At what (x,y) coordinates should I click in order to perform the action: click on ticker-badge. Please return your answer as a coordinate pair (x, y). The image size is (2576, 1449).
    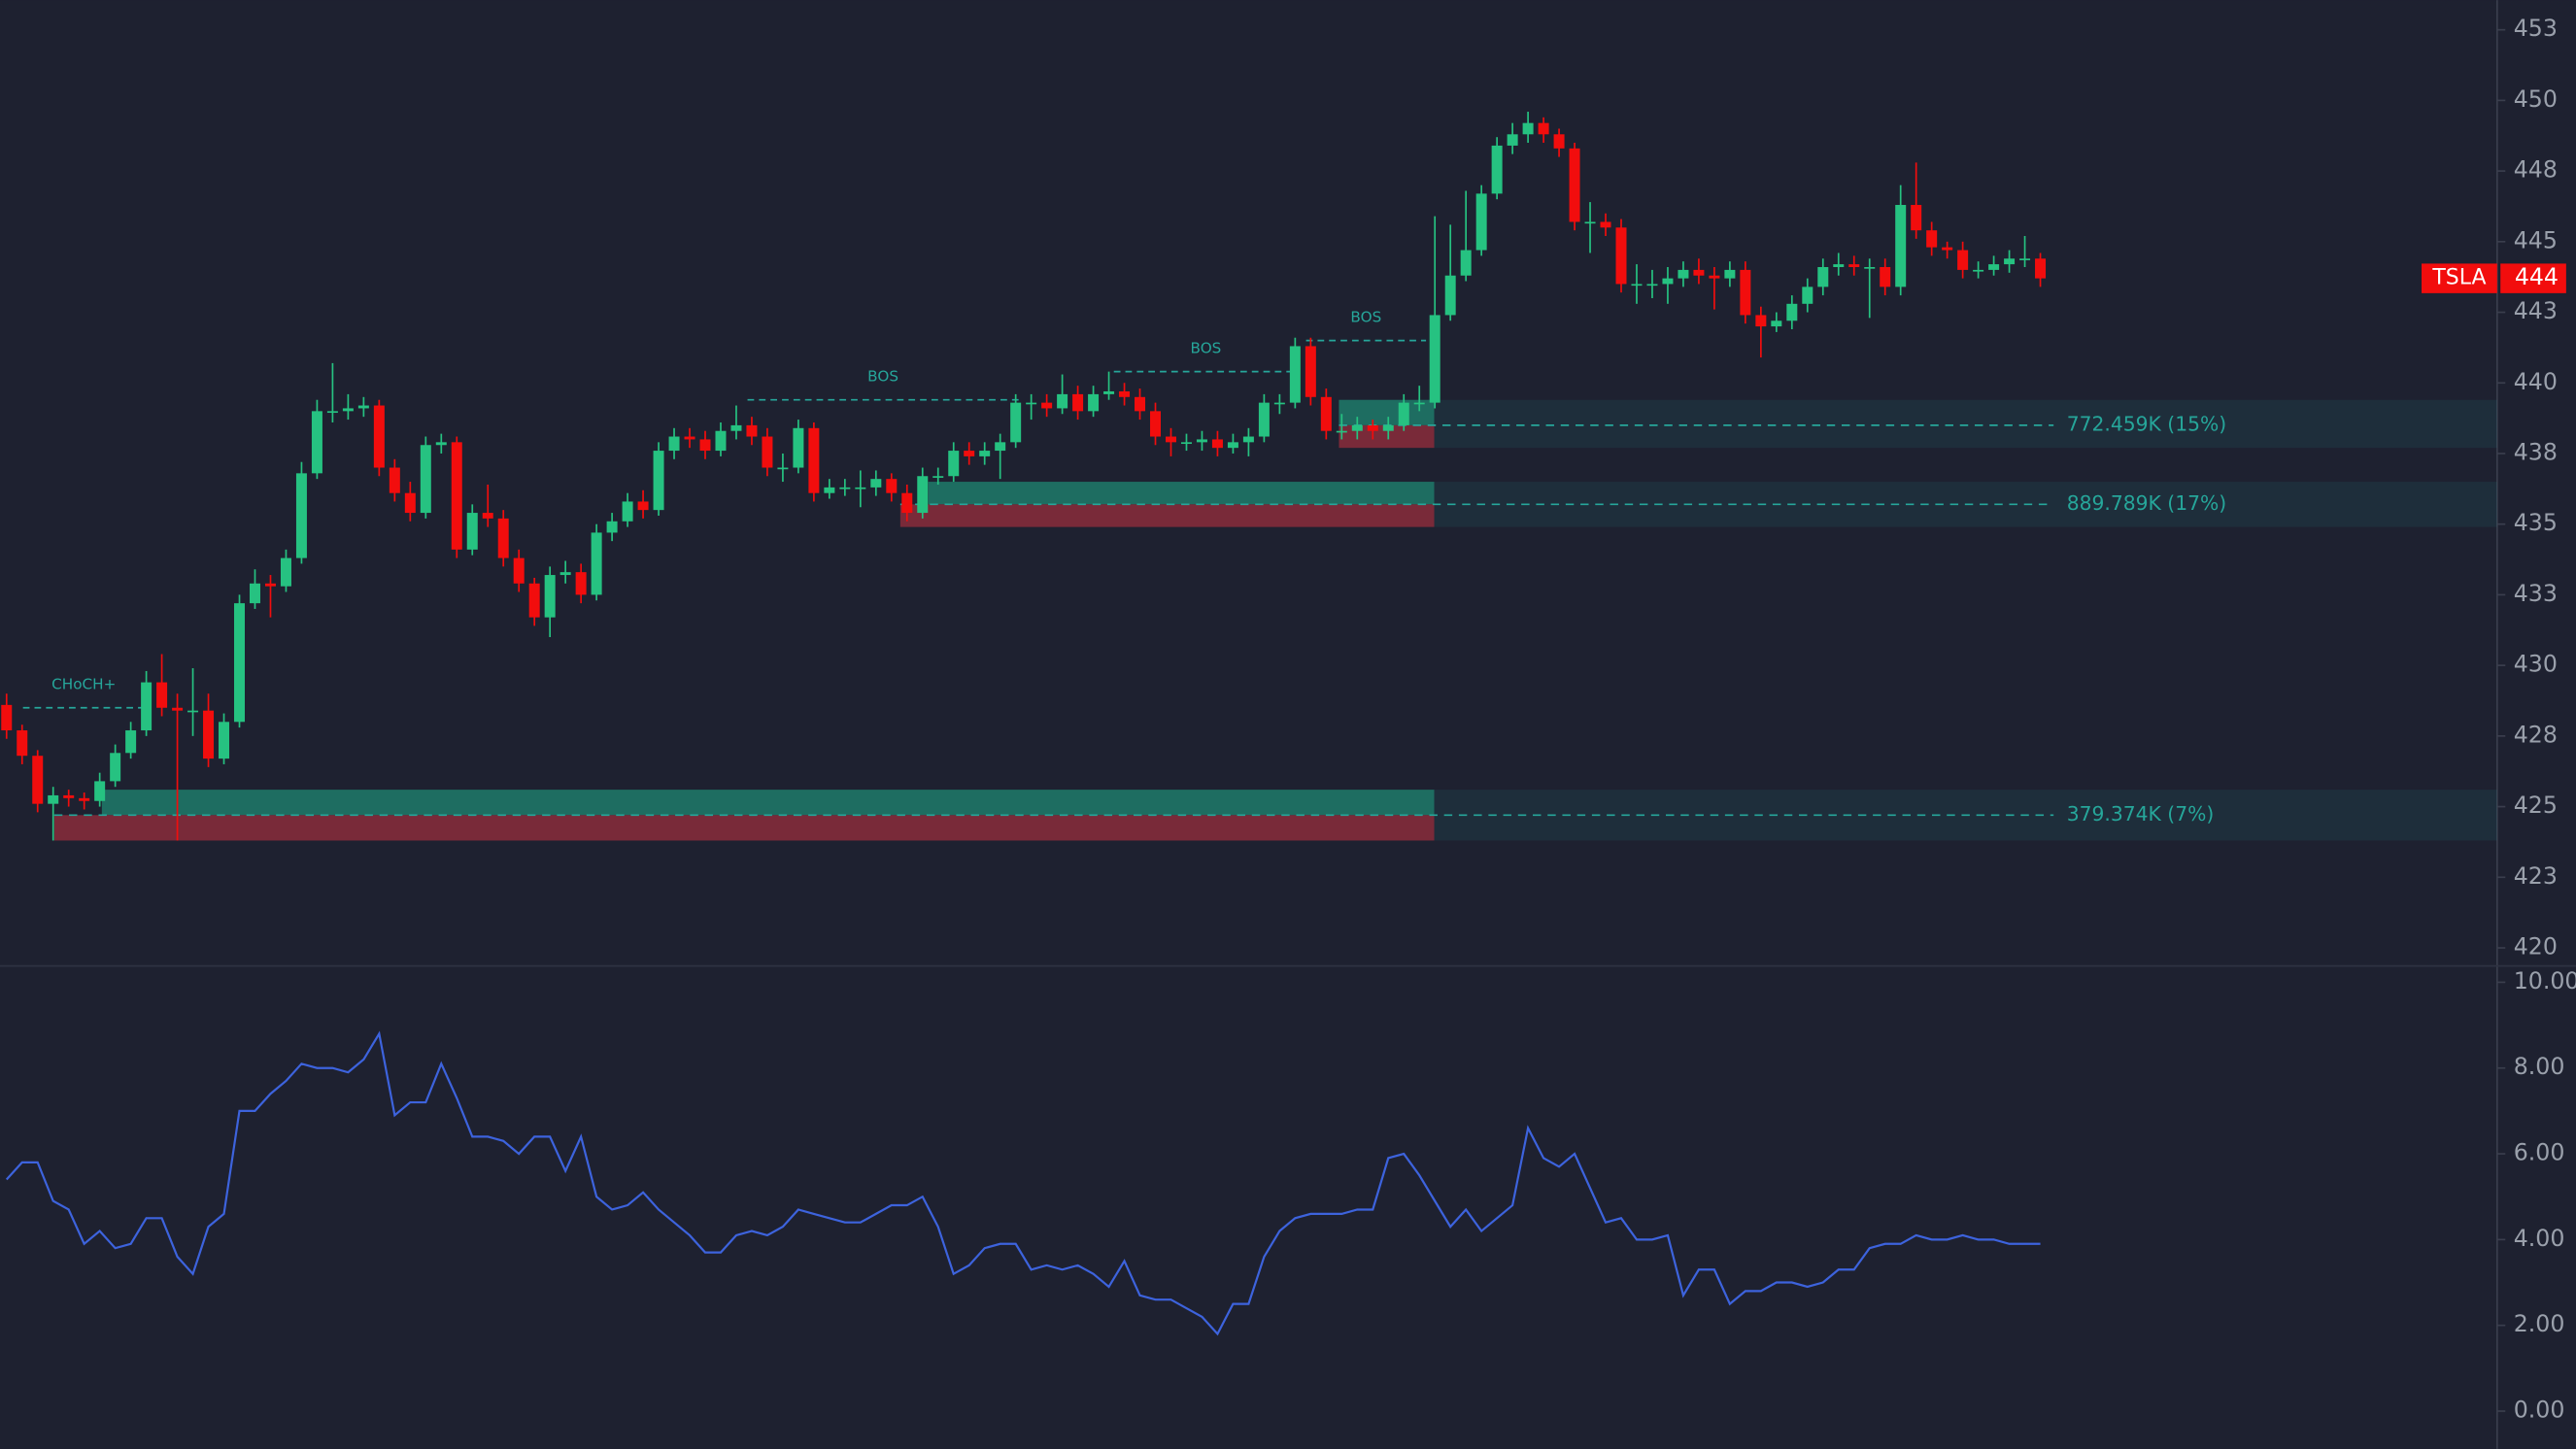
    Looking at the image, I should click on (2459, 278).